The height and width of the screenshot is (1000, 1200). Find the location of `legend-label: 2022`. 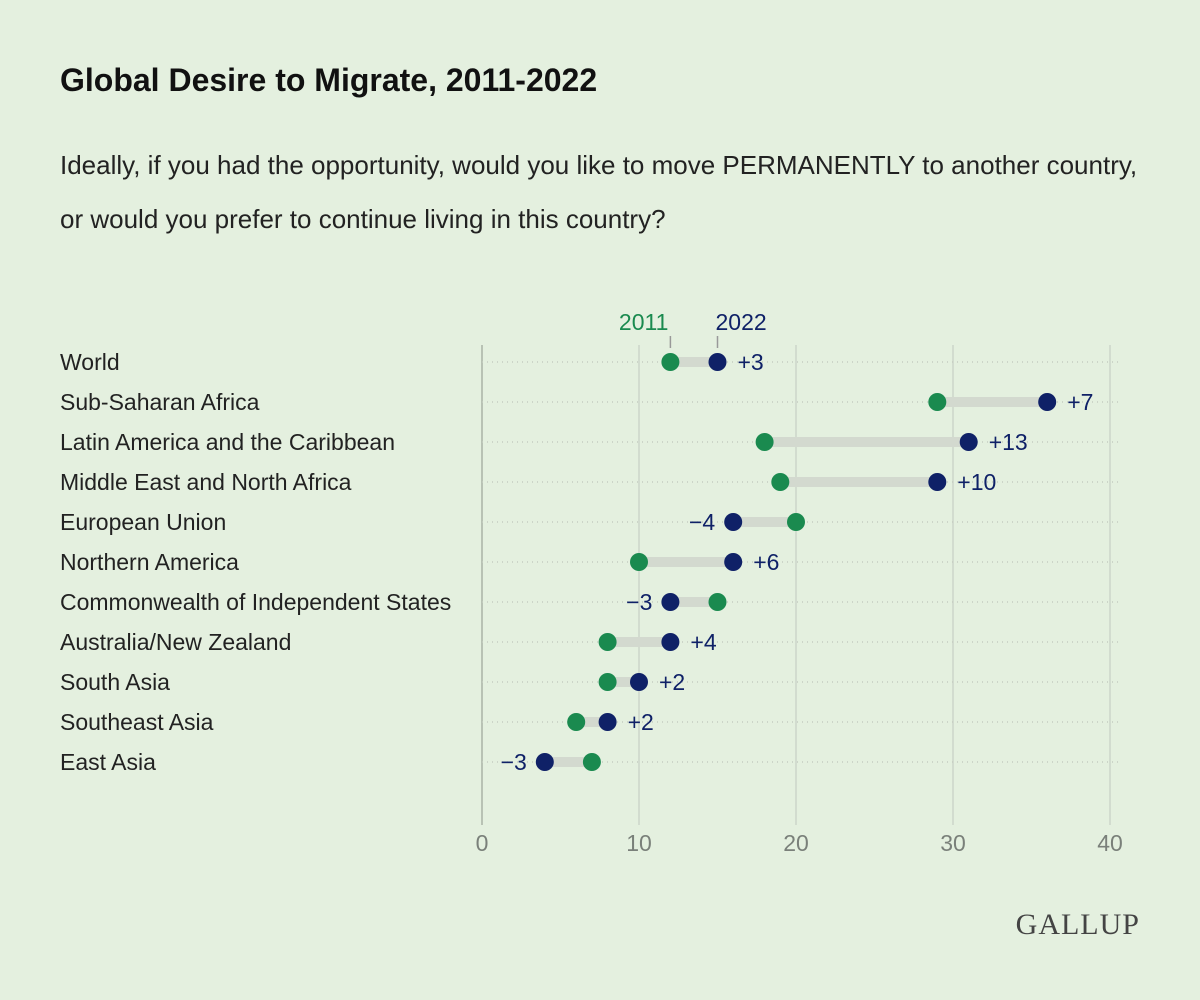

legend-label: 2022 is located at coordinates (741, 322).